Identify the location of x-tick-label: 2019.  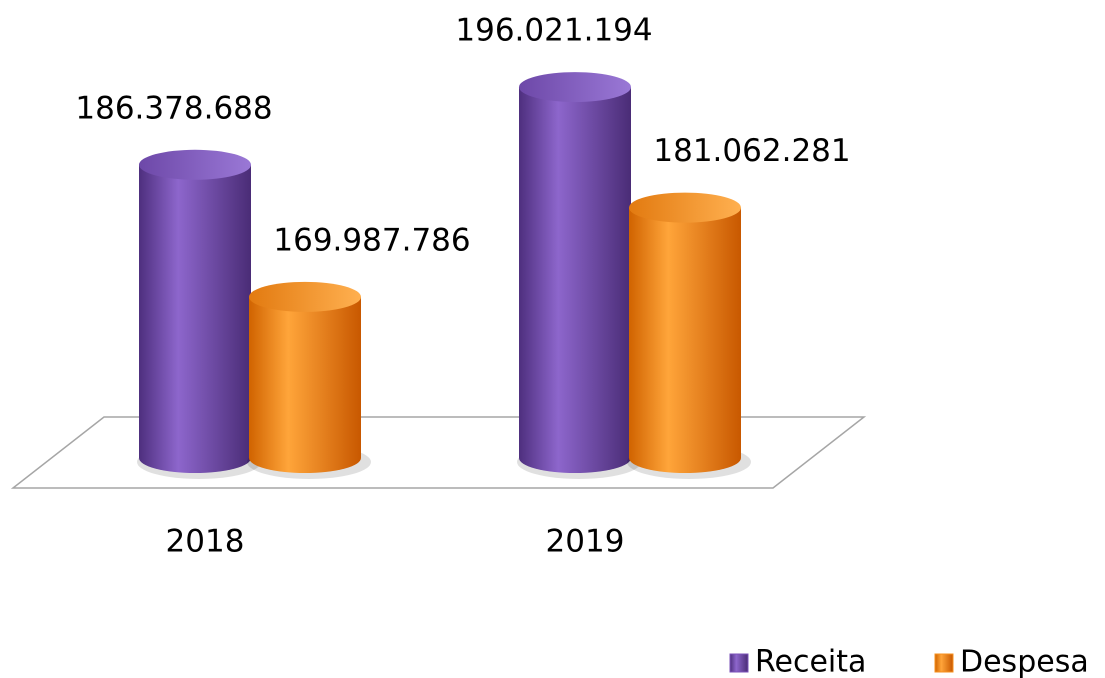
(585, 542).